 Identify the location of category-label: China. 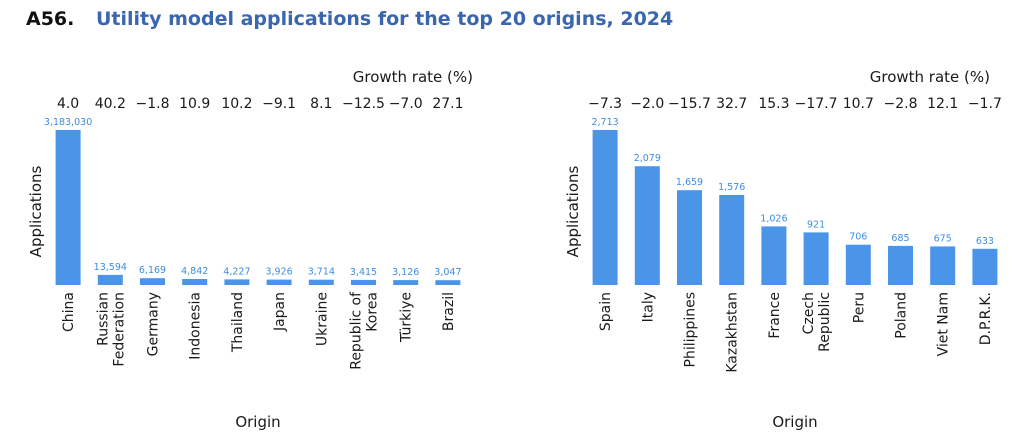
(69, 312).